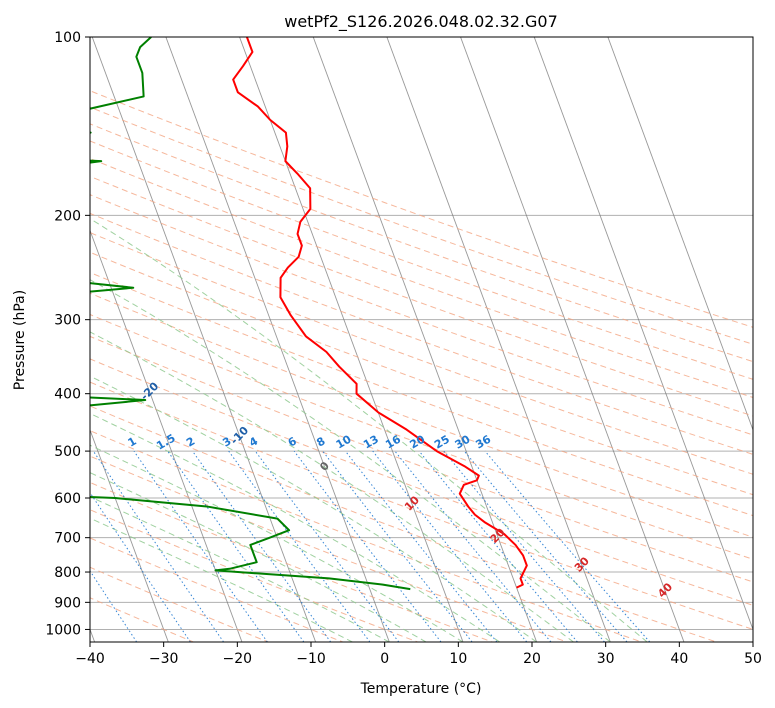 The height and width of the screenshot is (708, 775). Describe the element at coordinates (418, 654) in the screenshot. I see `x-axis-ticks: −40 −30 −20 −10 0 10 20 30 40 50` at that location.